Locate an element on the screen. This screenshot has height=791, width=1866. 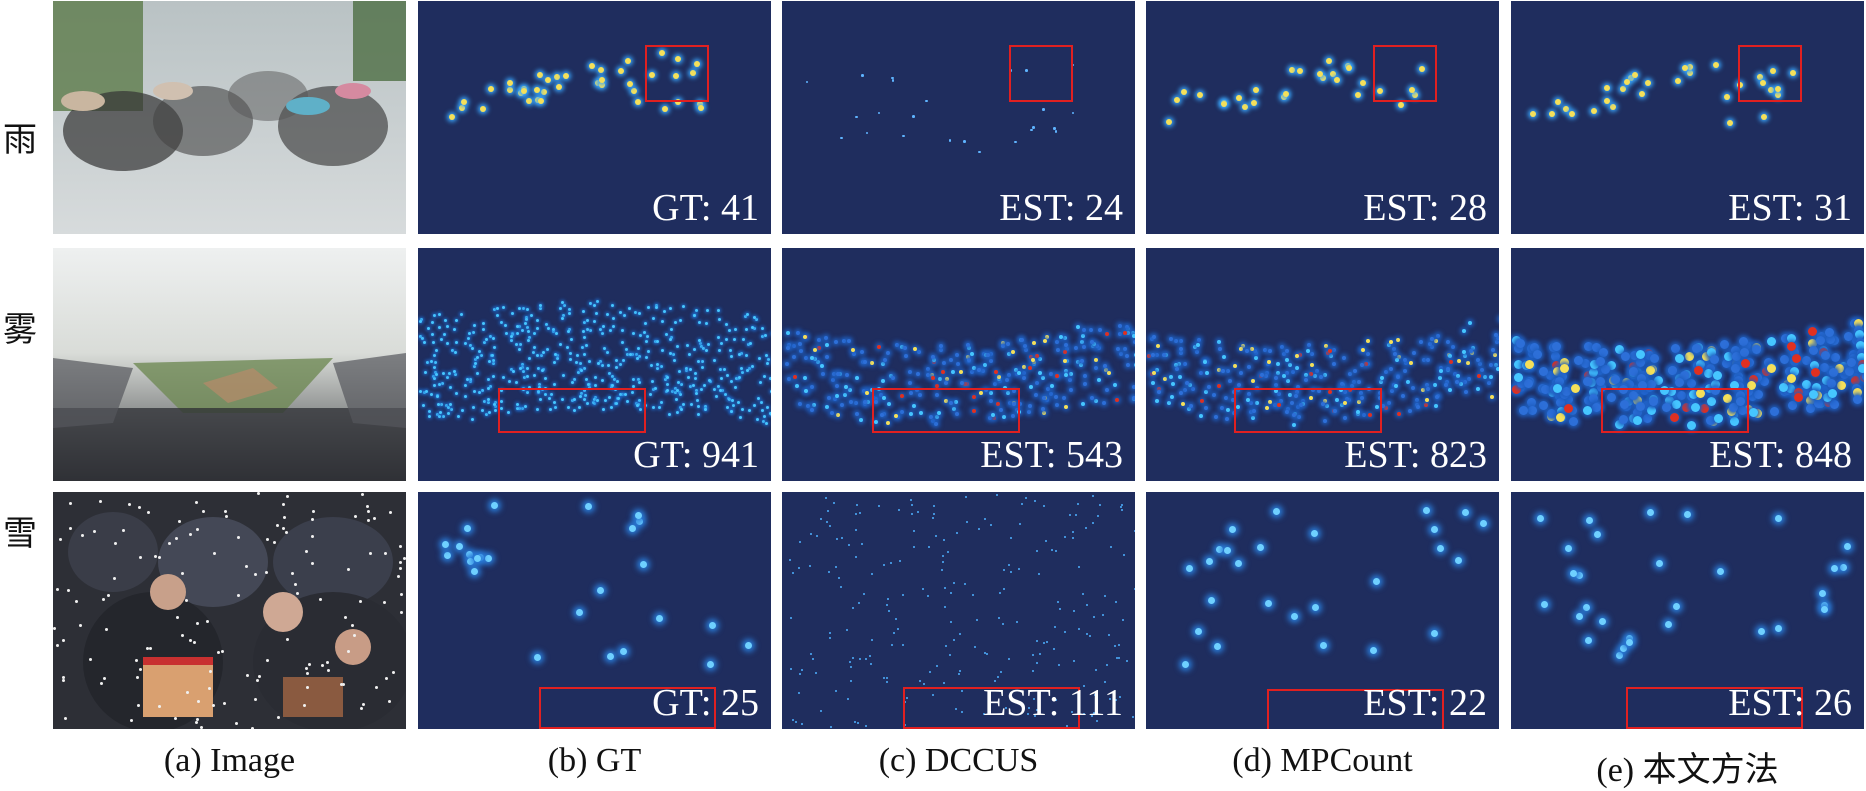
snow-ours-map: EST: 26 is located at coordinates (1687, 610).